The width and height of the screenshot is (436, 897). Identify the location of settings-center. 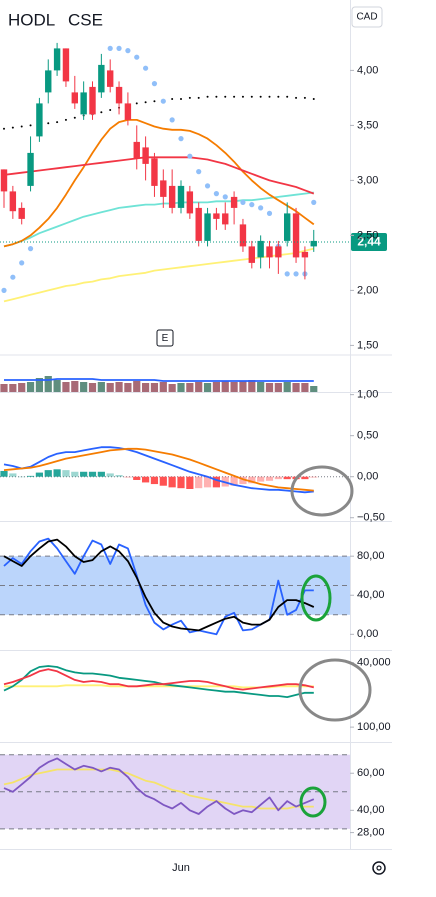
(379, 868).